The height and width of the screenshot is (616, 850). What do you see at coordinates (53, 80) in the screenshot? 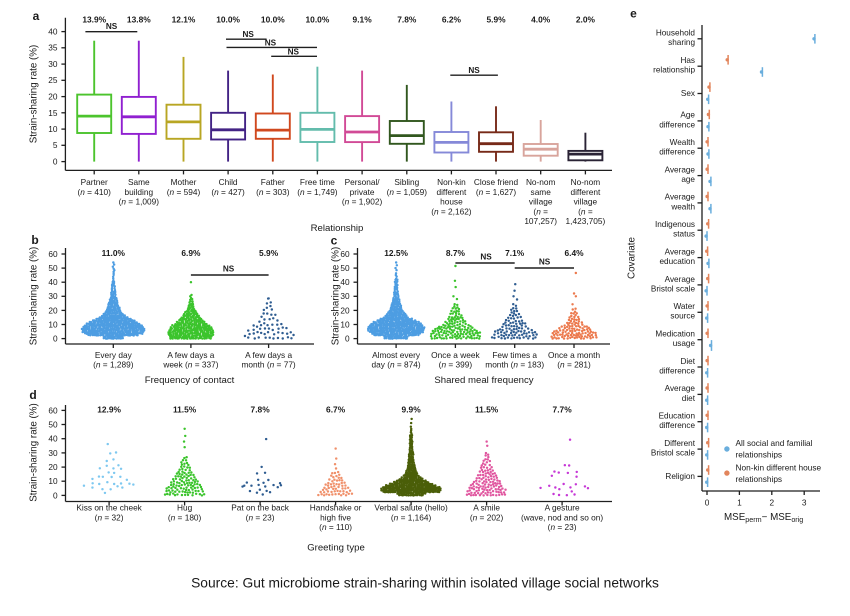
I see `svg-text: 25` at bounding box center [53, 80].